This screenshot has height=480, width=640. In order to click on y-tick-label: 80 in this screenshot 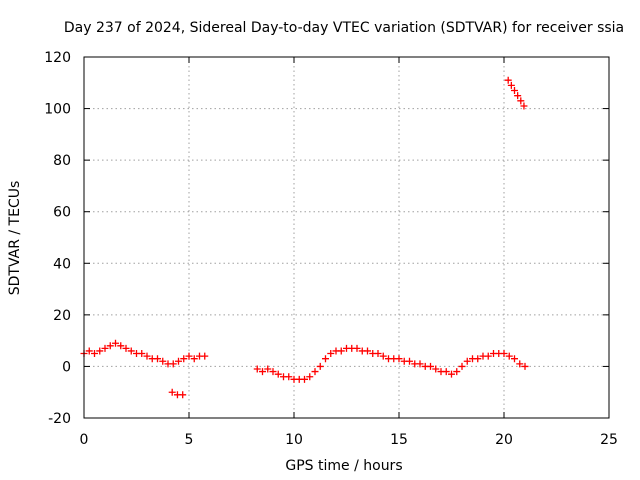, I will do `click(62, 161)`.